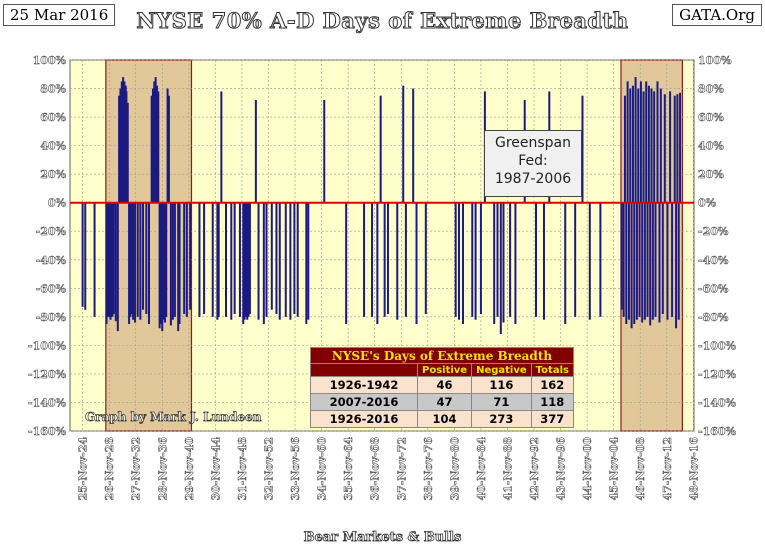 This screenshot has width=765, height=556. Describe the element at coordinates (534, 469) in the screenshot. I see `x-tick-label: 42-Nov-92` at that location.